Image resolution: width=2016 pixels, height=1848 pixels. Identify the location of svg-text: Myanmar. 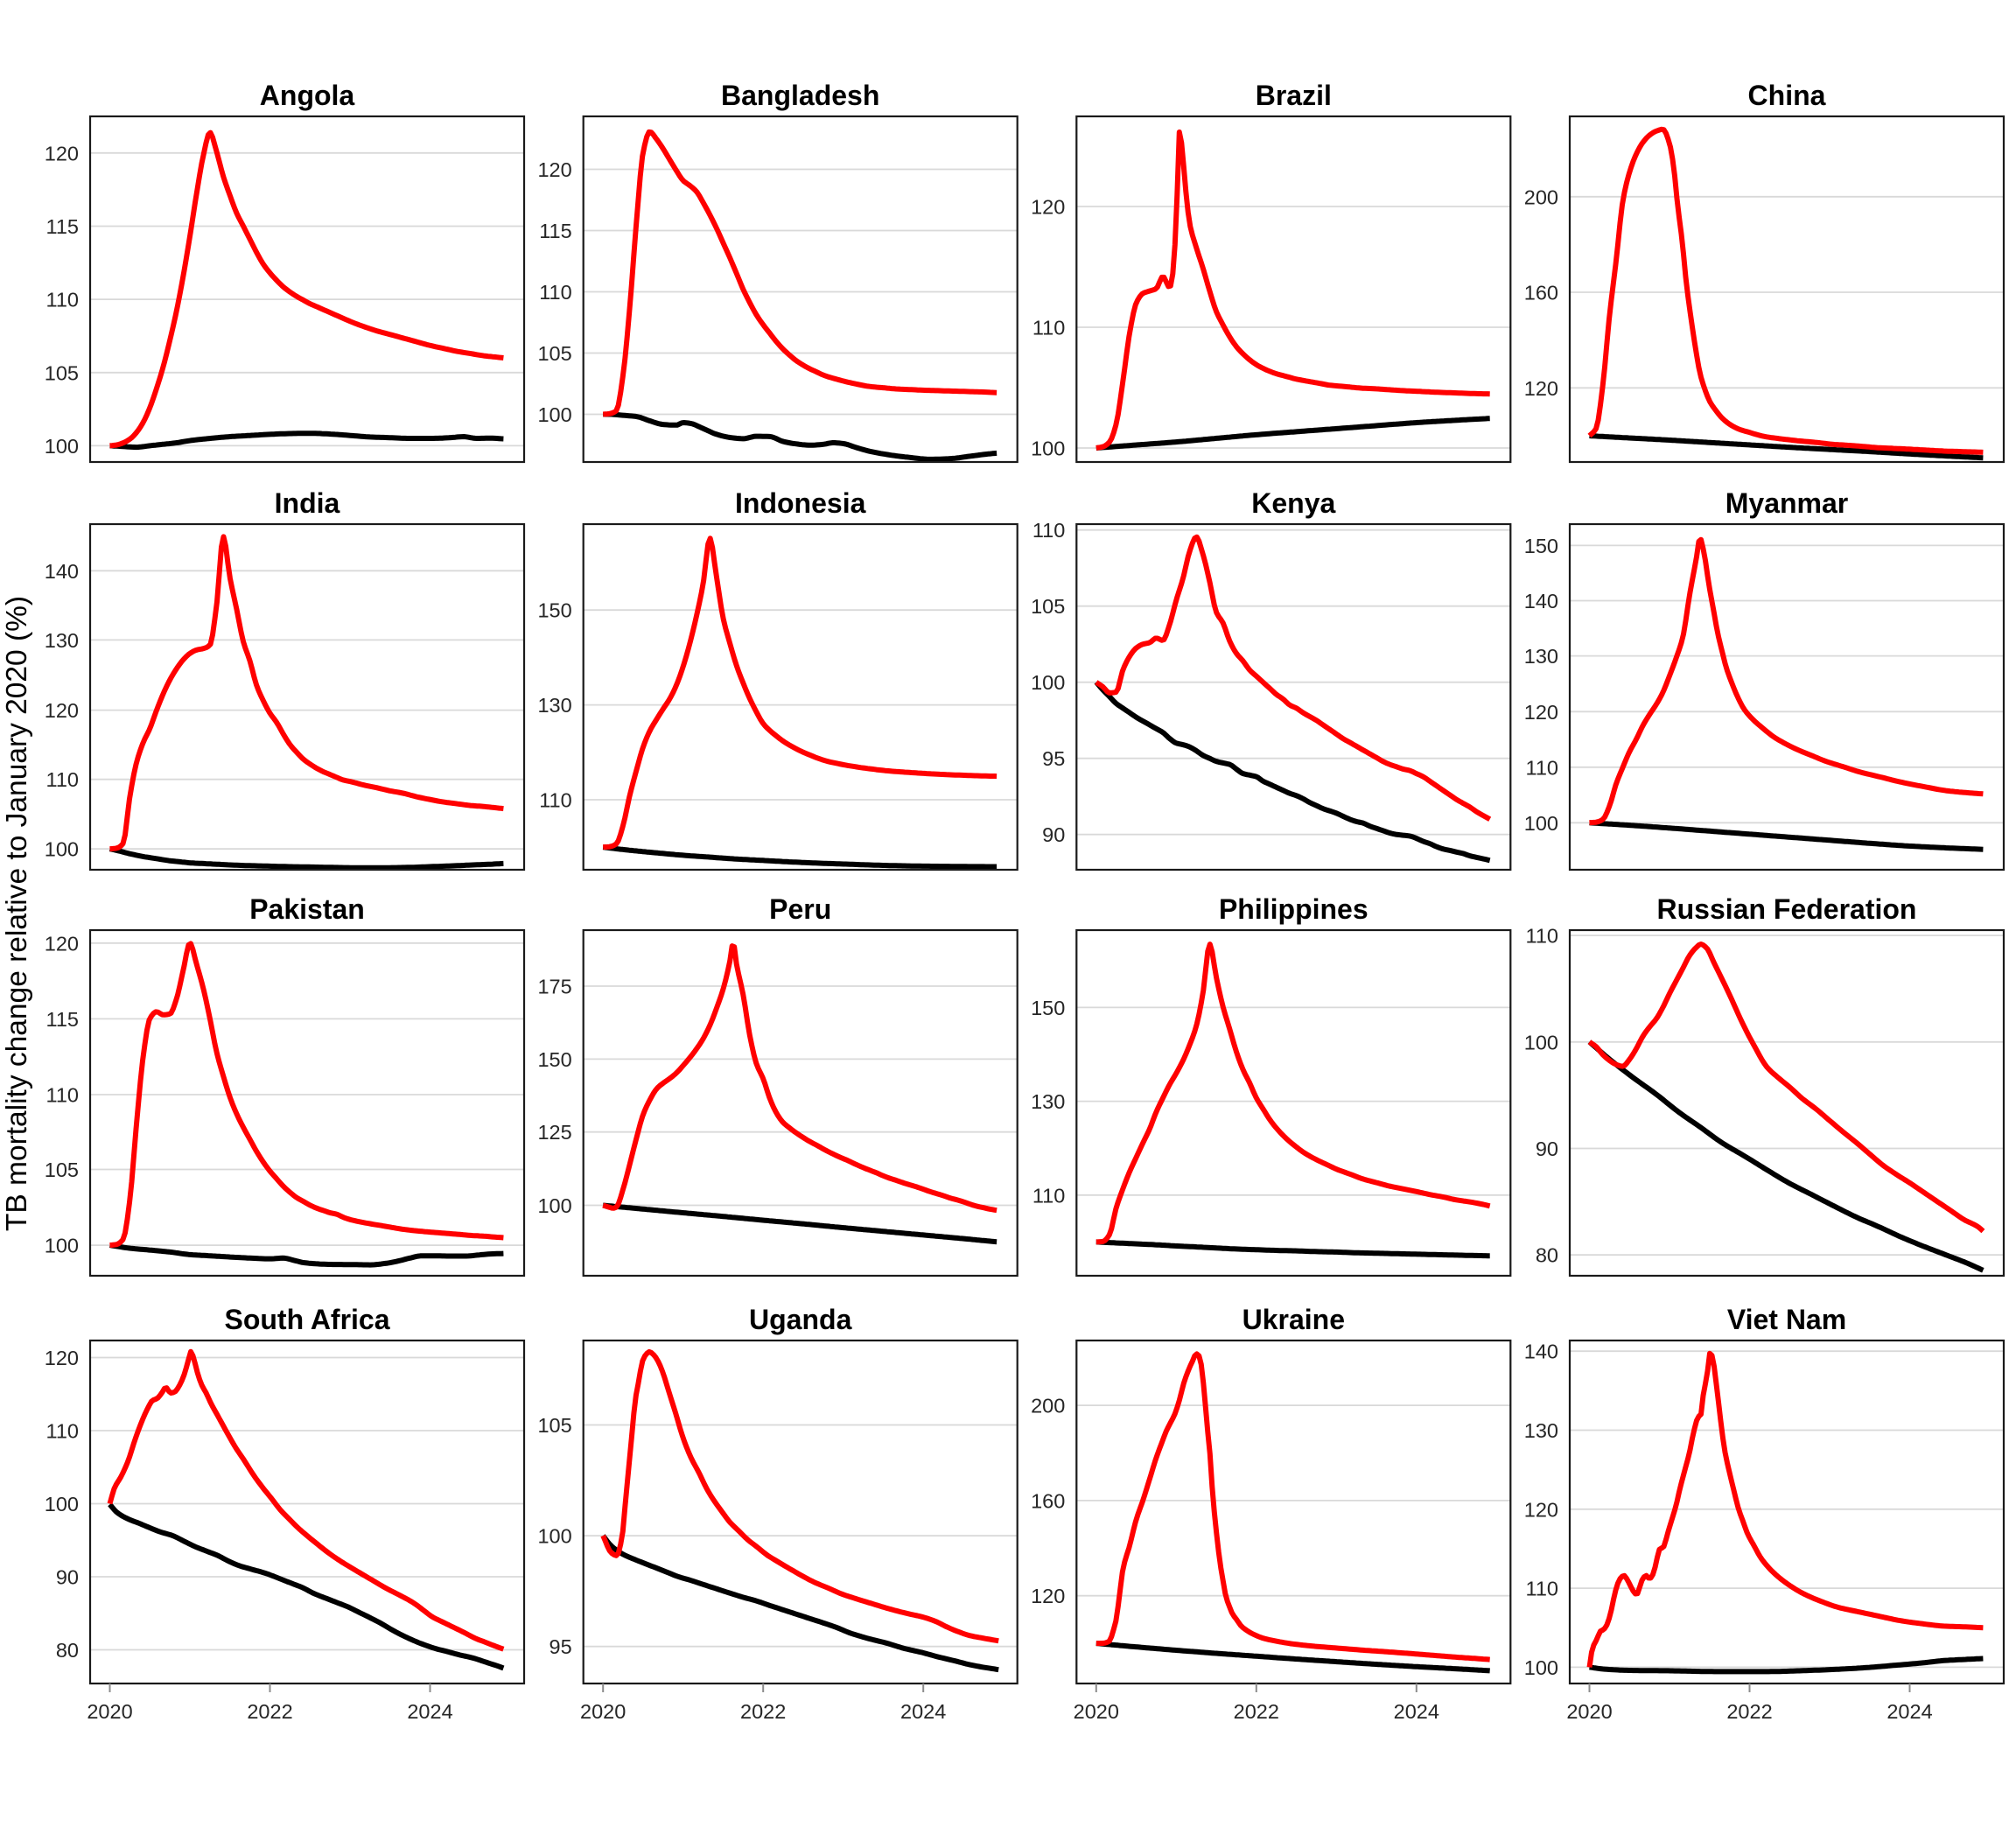
(1787, 503).